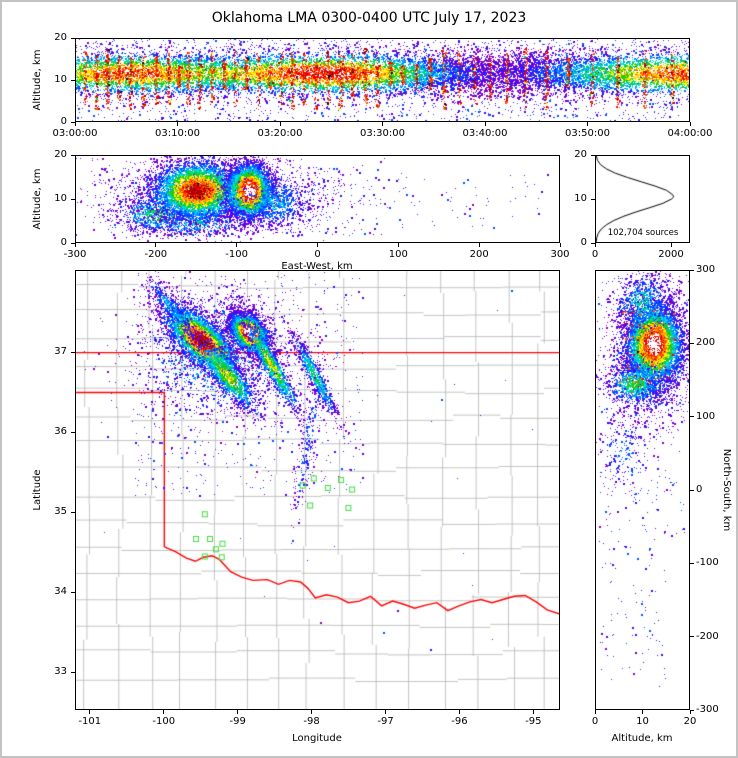  What do you see at coordinates (385, 721) in the screenshot?
I see `tick-label: -97` at bounding box center [385, 721].